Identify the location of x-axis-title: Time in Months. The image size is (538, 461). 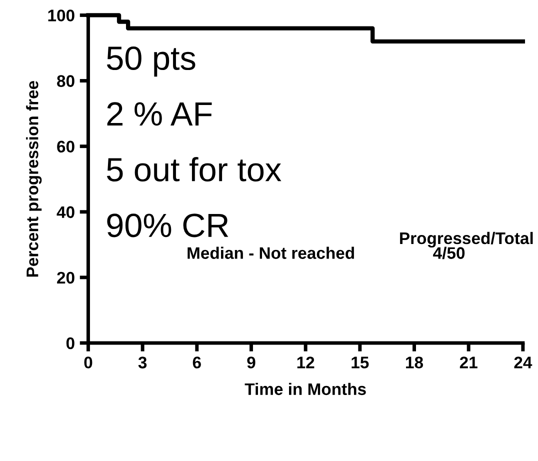
(305, 389).